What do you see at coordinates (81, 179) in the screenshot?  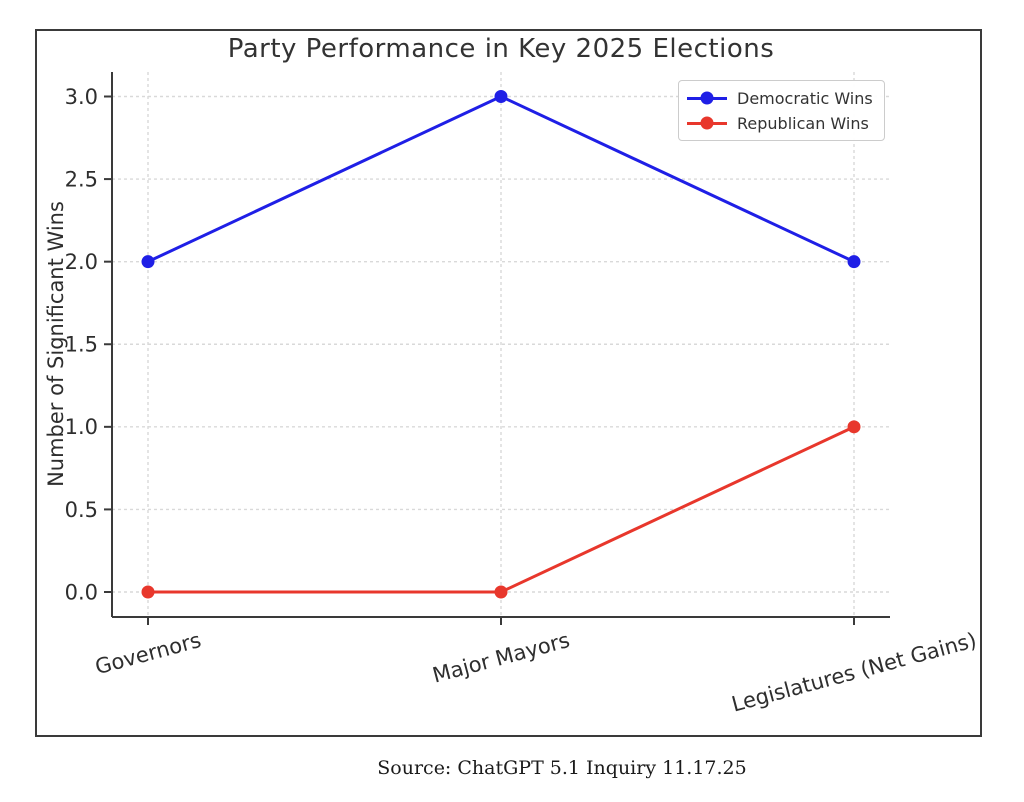 I see `y-tick-label: 2.5` at bounding box center [81, 179].